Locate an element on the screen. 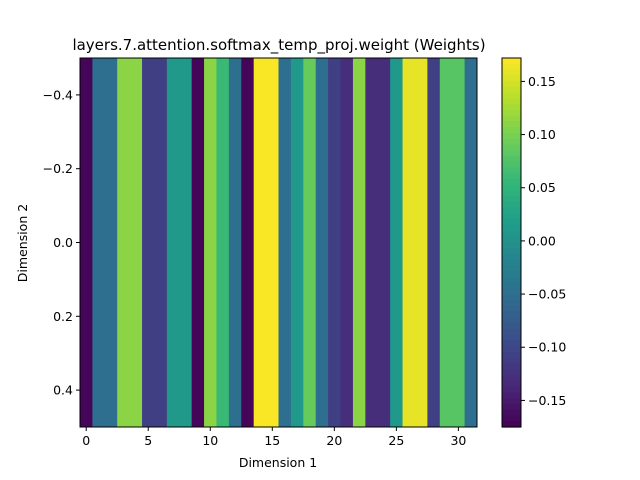 This screenshot has height=480, width=640. y-axis-label: Dimension 2 is located at coordinates (22, 243).